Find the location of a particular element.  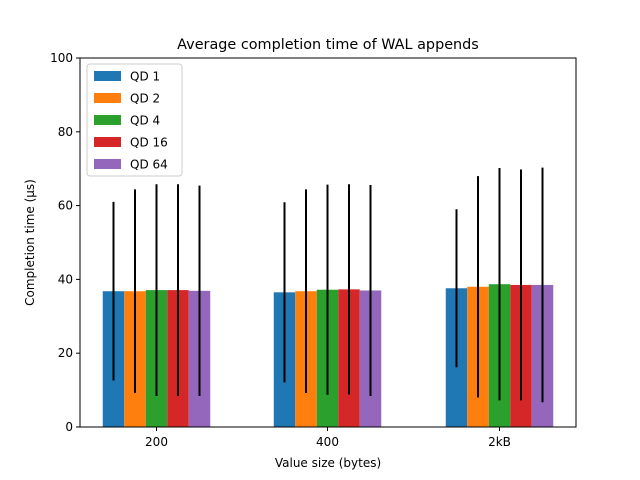

legend-label: QD 4 is located at coordinates (145, 121).